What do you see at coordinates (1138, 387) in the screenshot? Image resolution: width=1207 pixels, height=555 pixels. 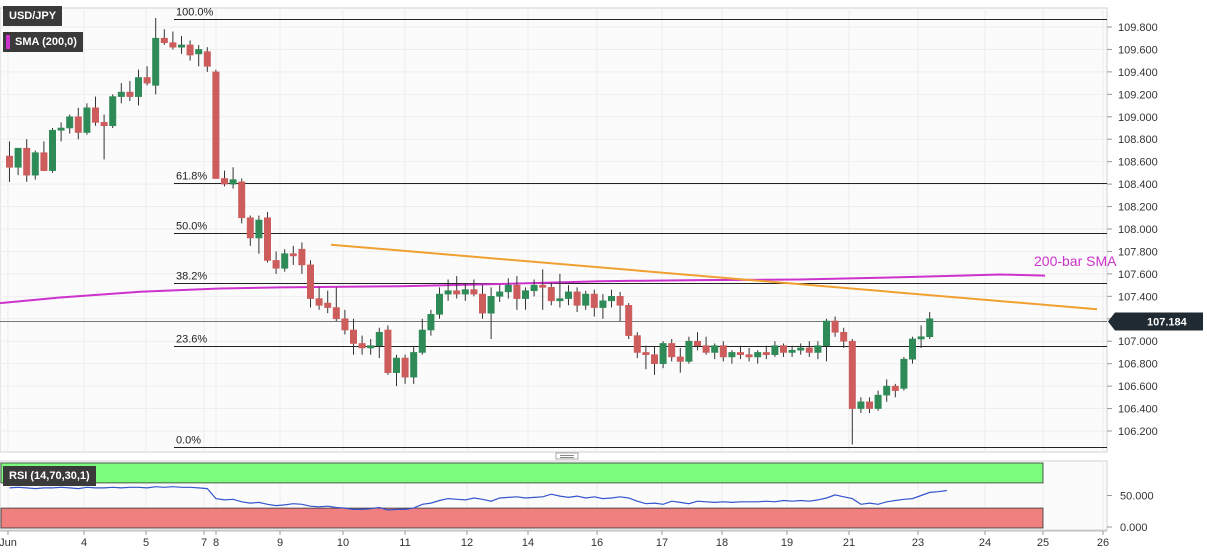 I see `y-tick-label: 106.600` at bounding box center [1138, 387].